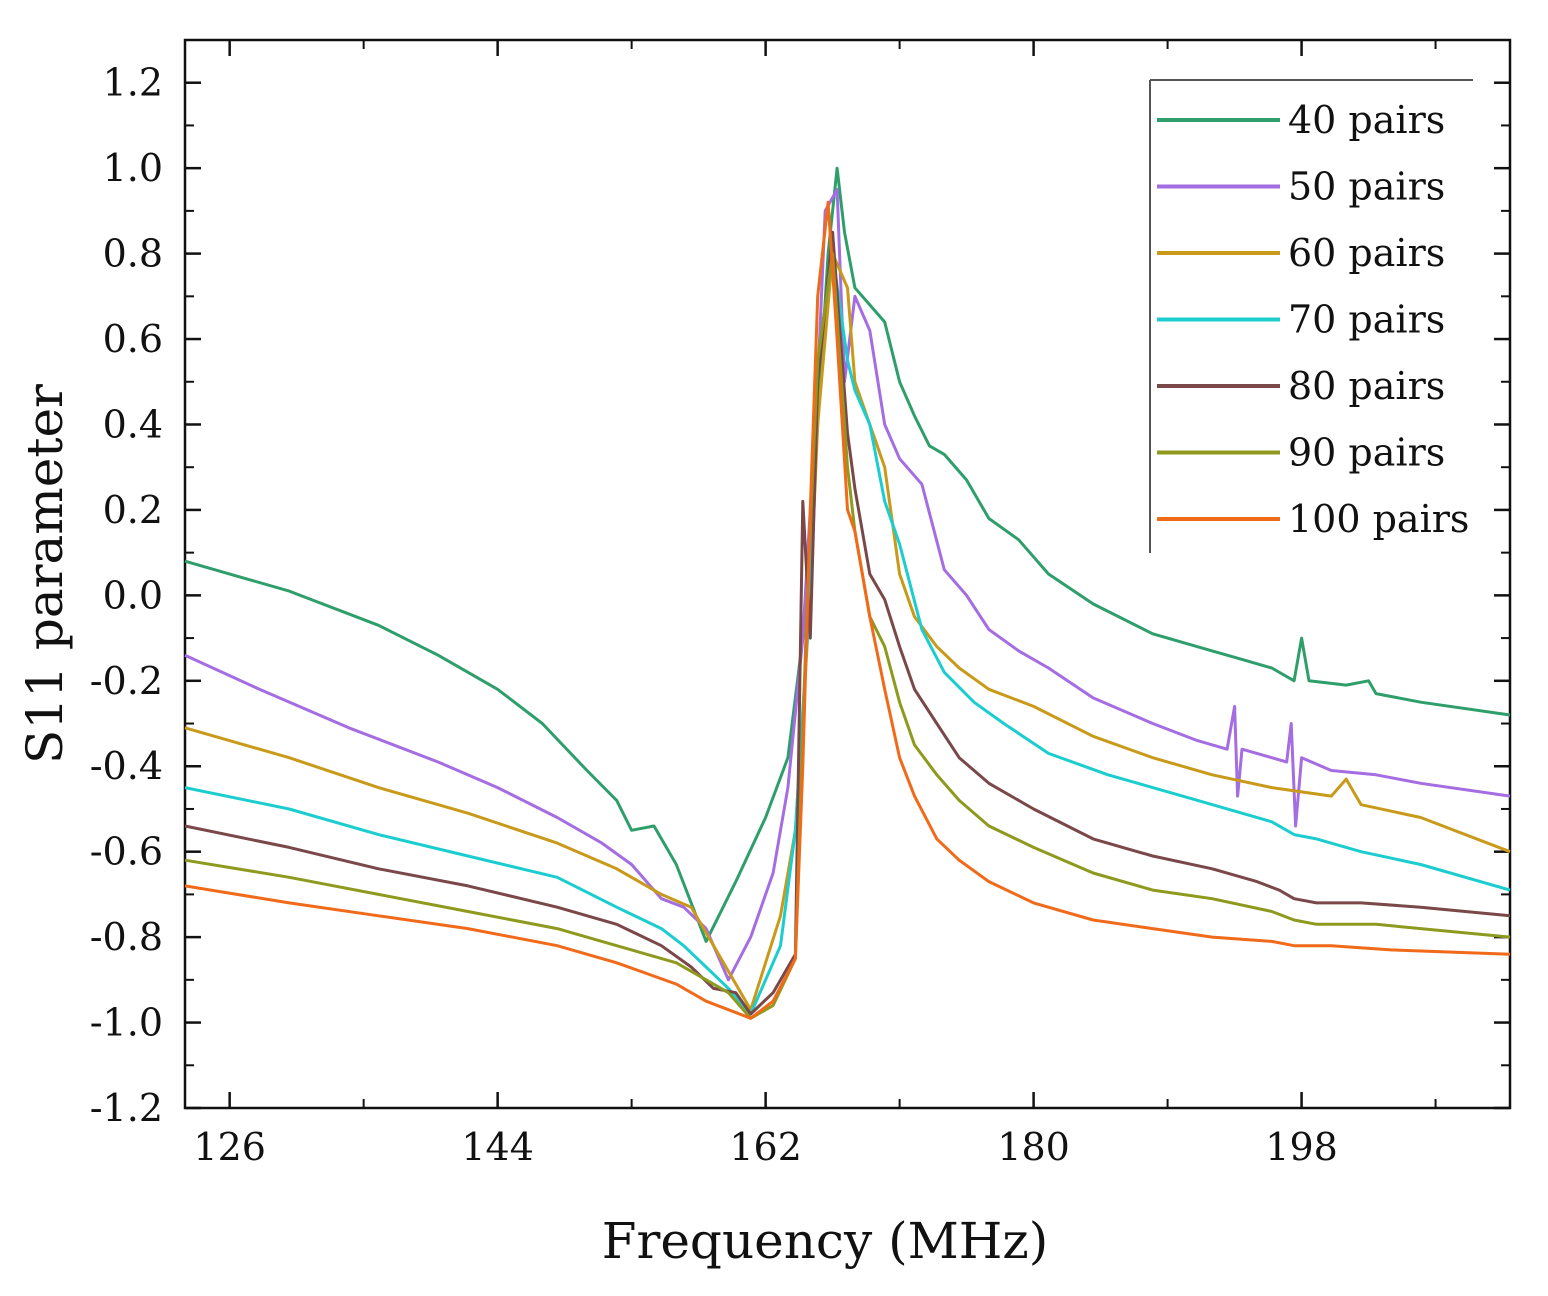  What do you see at coordinates (45, 574) in the screenshot?
I see `y-axis-title: S11 parameter` at bounding box center [45, 574].